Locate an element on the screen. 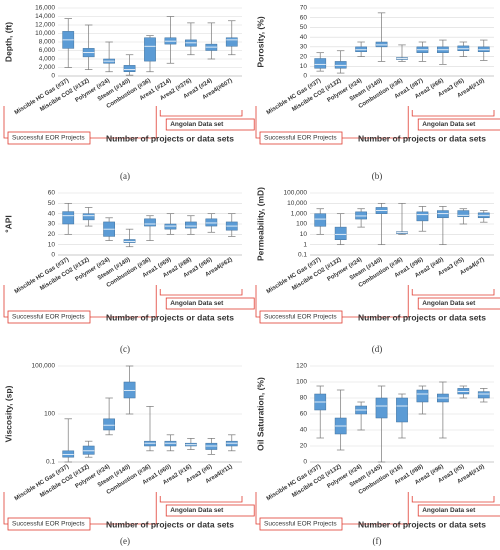  y-tick-label: 2,000 is located at coordinates (47, 67).